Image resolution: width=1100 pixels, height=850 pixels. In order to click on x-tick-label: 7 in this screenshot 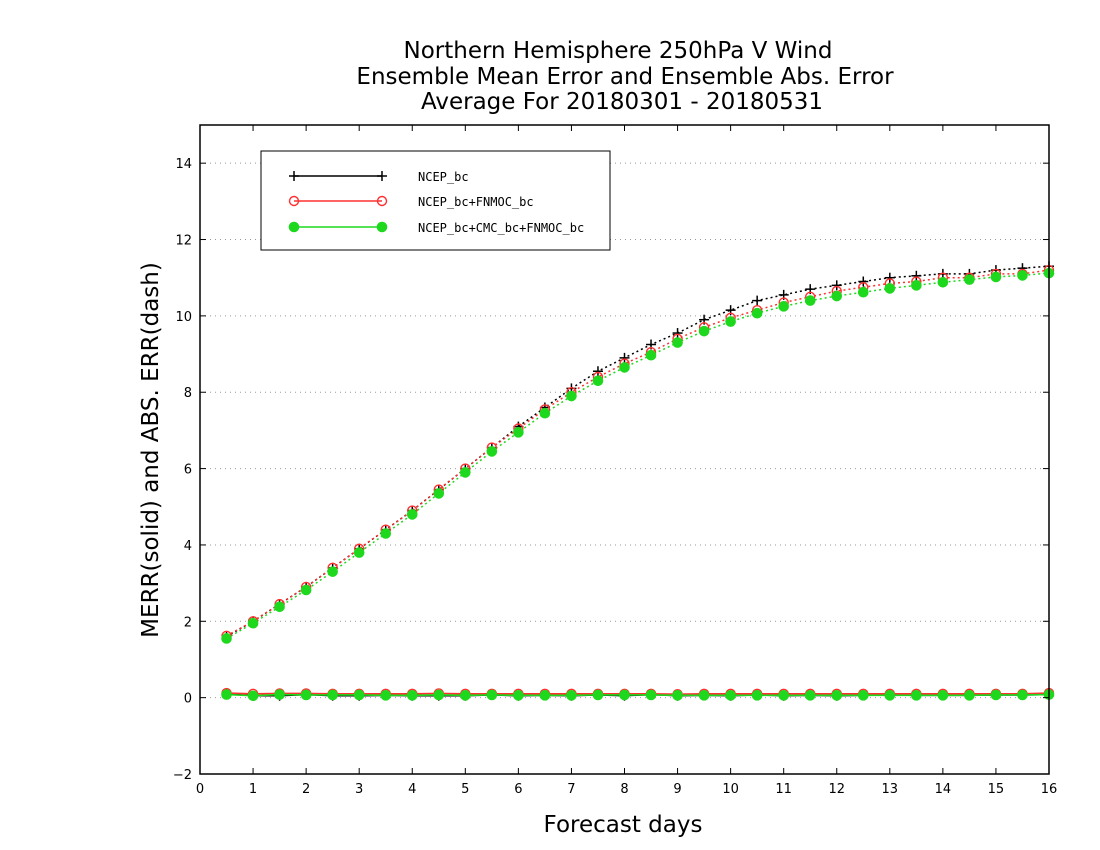, I will do `click(571, 789)`.